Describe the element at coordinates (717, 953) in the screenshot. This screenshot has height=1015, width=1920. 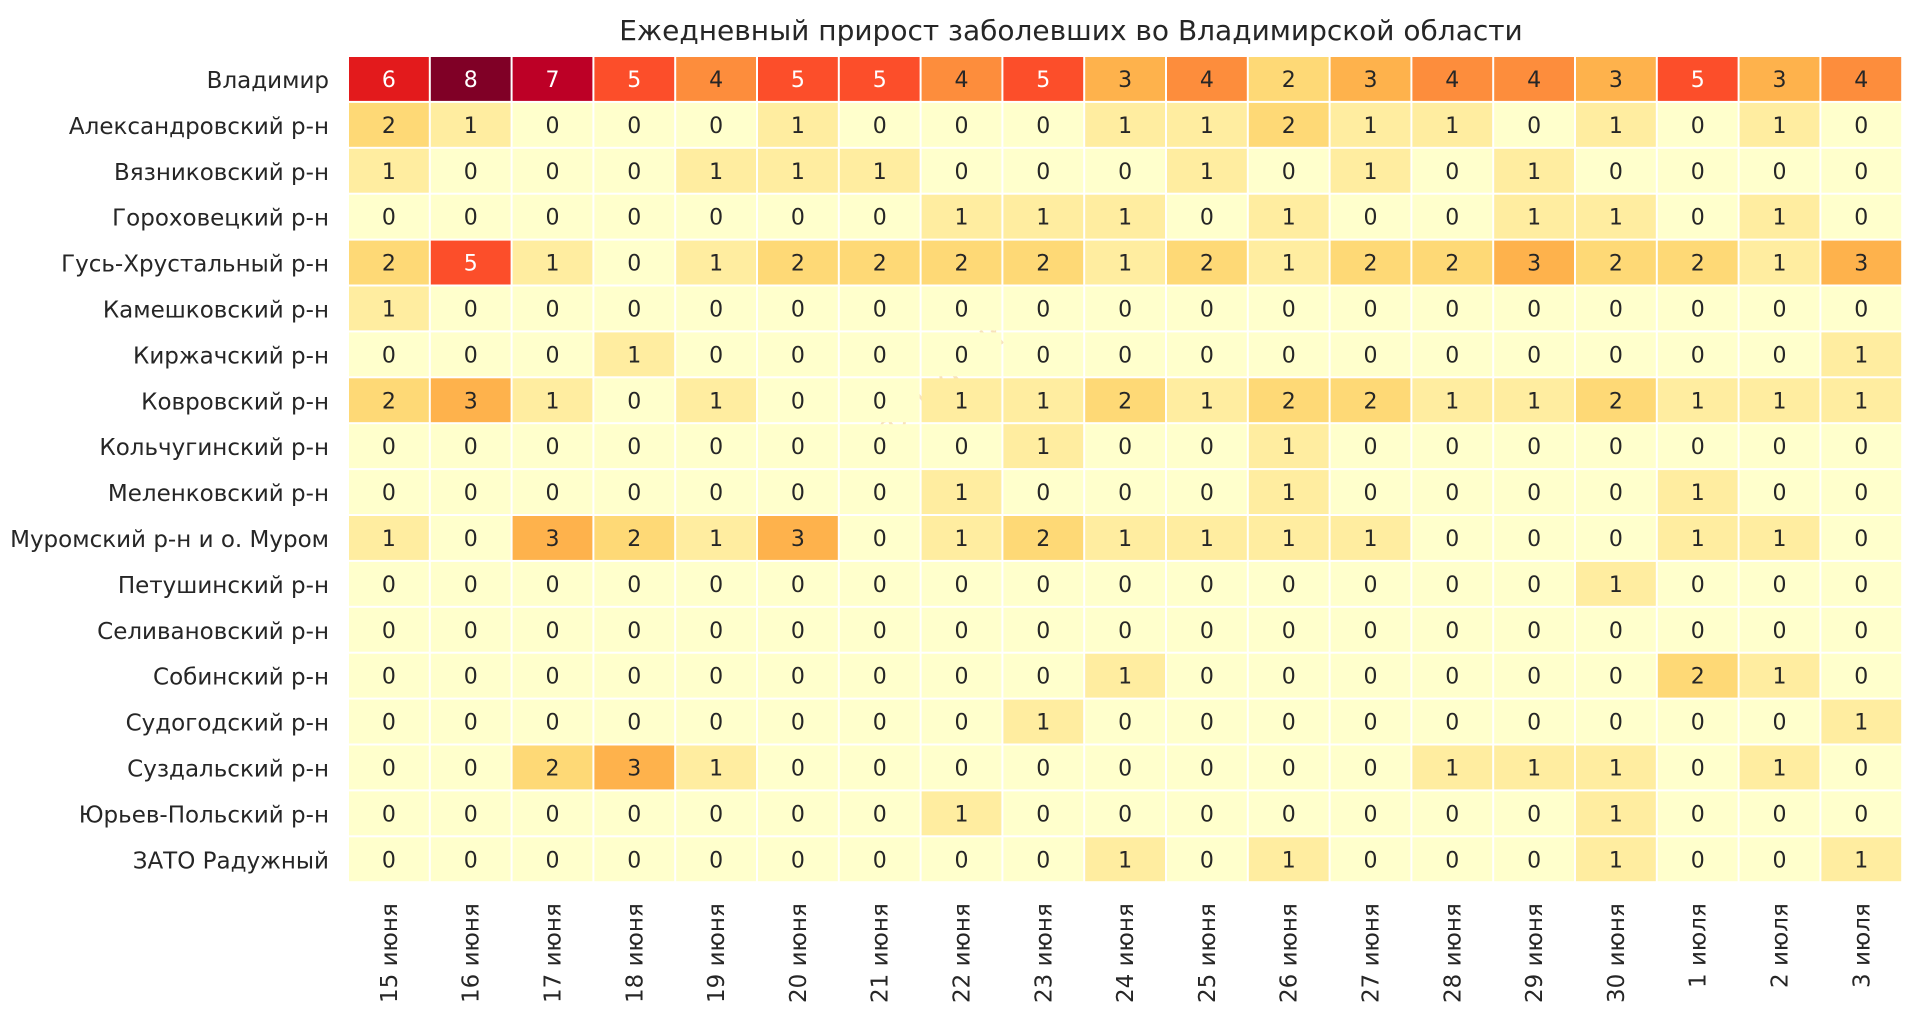
I see `column-label: 19 июня` at that location.